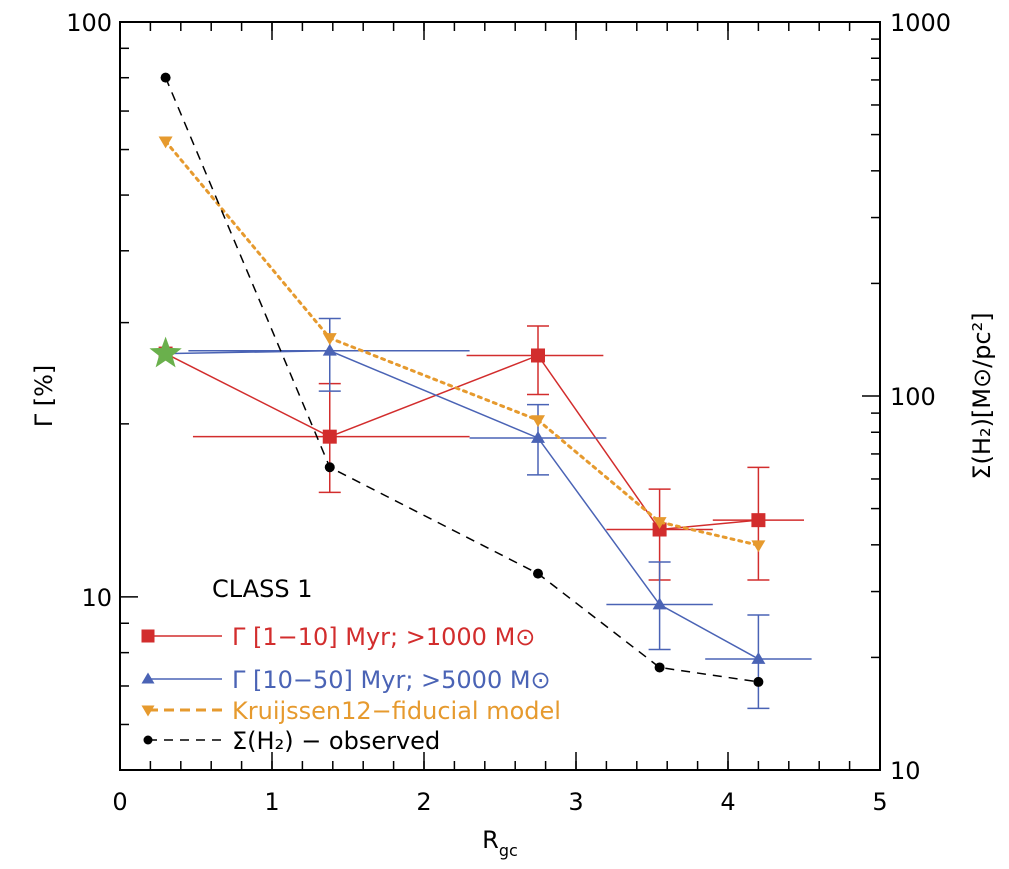 The image size is (1009, 869). I want to click on y-axis-title: Γ [%], so click(44, 396).